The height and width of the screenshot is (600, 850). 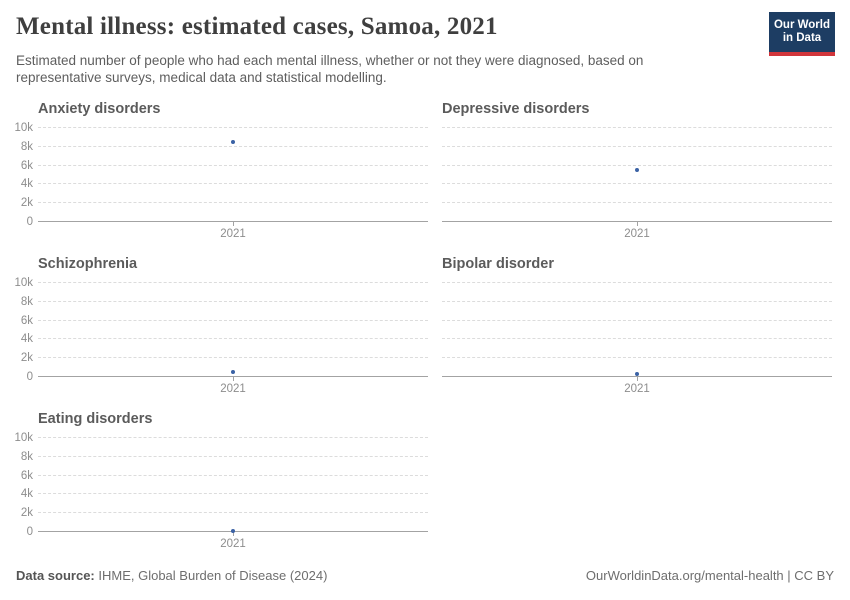 What do you see at coordinates (498, 264) in the screenshot?
I see `panel-title: Bipolar disorder` at bounding box center [498, 264].